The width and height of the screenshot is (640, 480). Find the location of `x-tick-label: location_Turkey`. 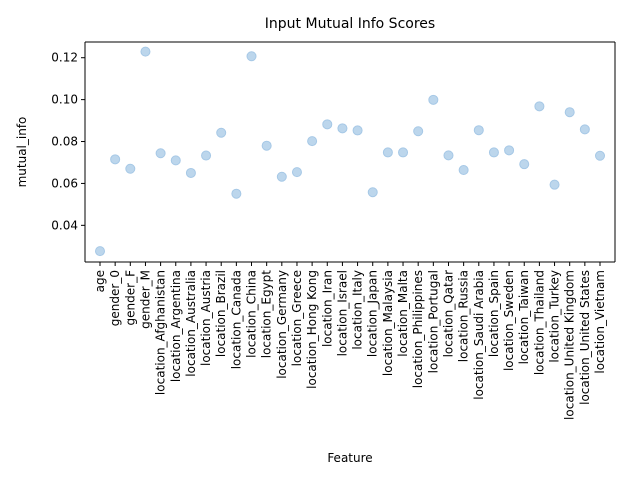

x-tick-label: location_Turkey is located at coordinates (555, 316).